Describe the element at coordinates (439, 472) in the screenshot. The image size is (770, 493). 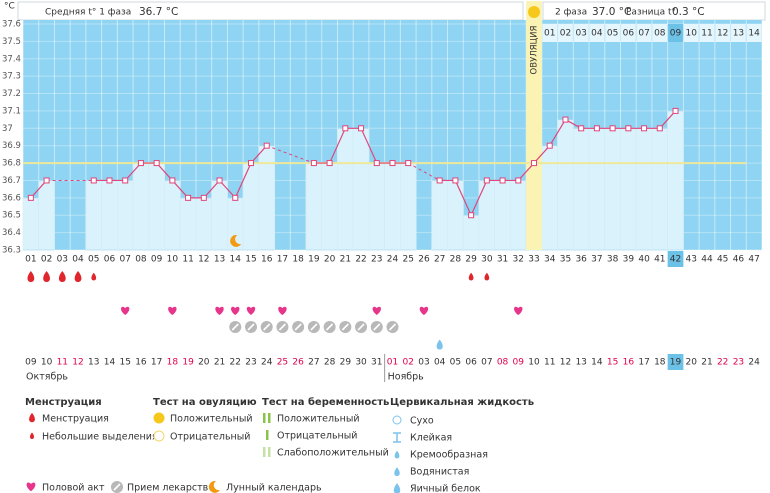
I see `legend-item: Водянистая` at that location.